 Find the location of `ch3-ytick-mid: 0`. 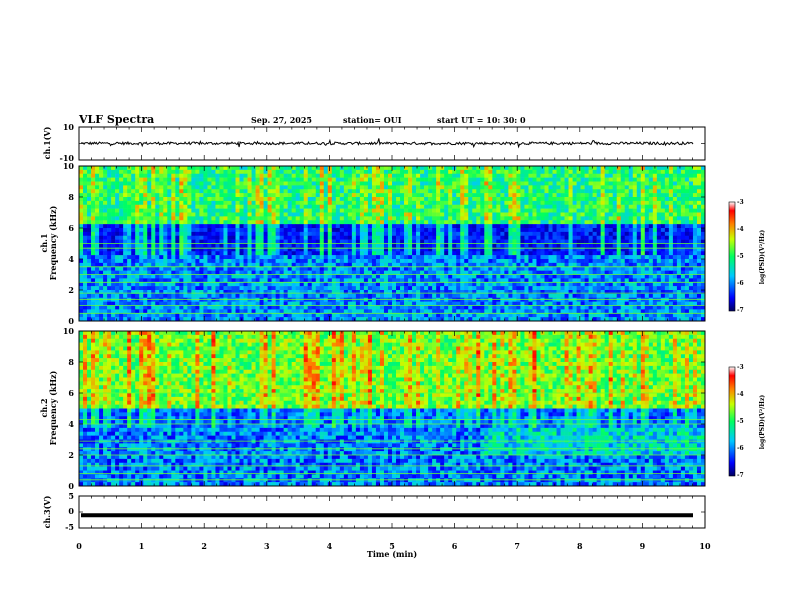

ch3-ytick-mid: 0 is located at coordinates (71, 511).